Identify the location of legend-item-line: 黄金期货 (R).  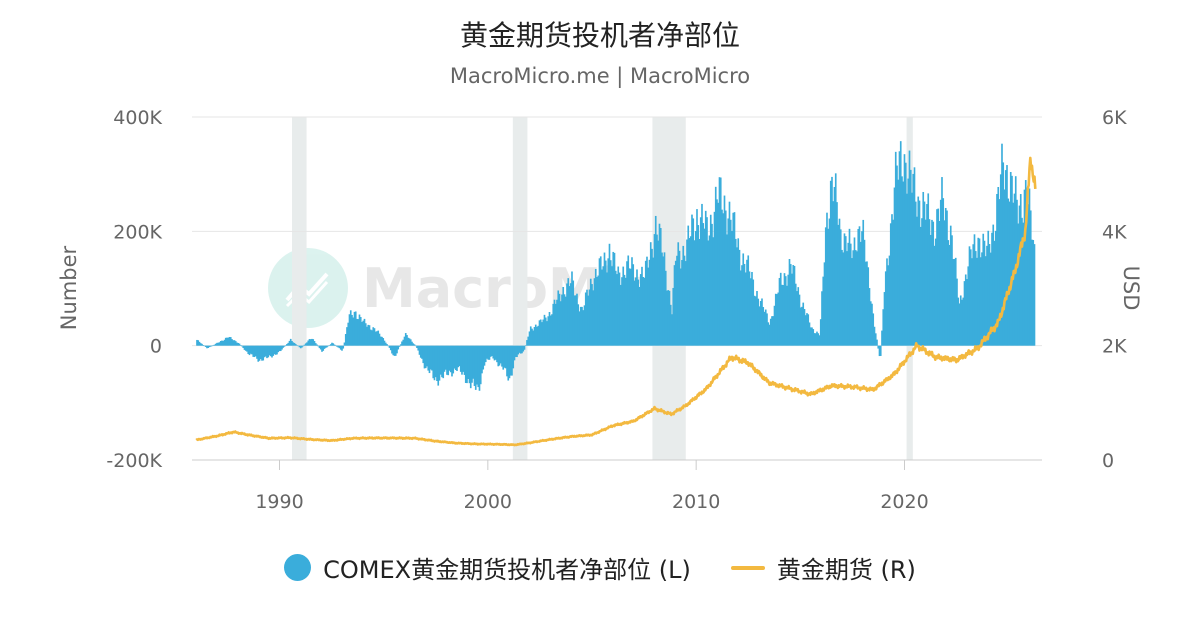
(823, 567).